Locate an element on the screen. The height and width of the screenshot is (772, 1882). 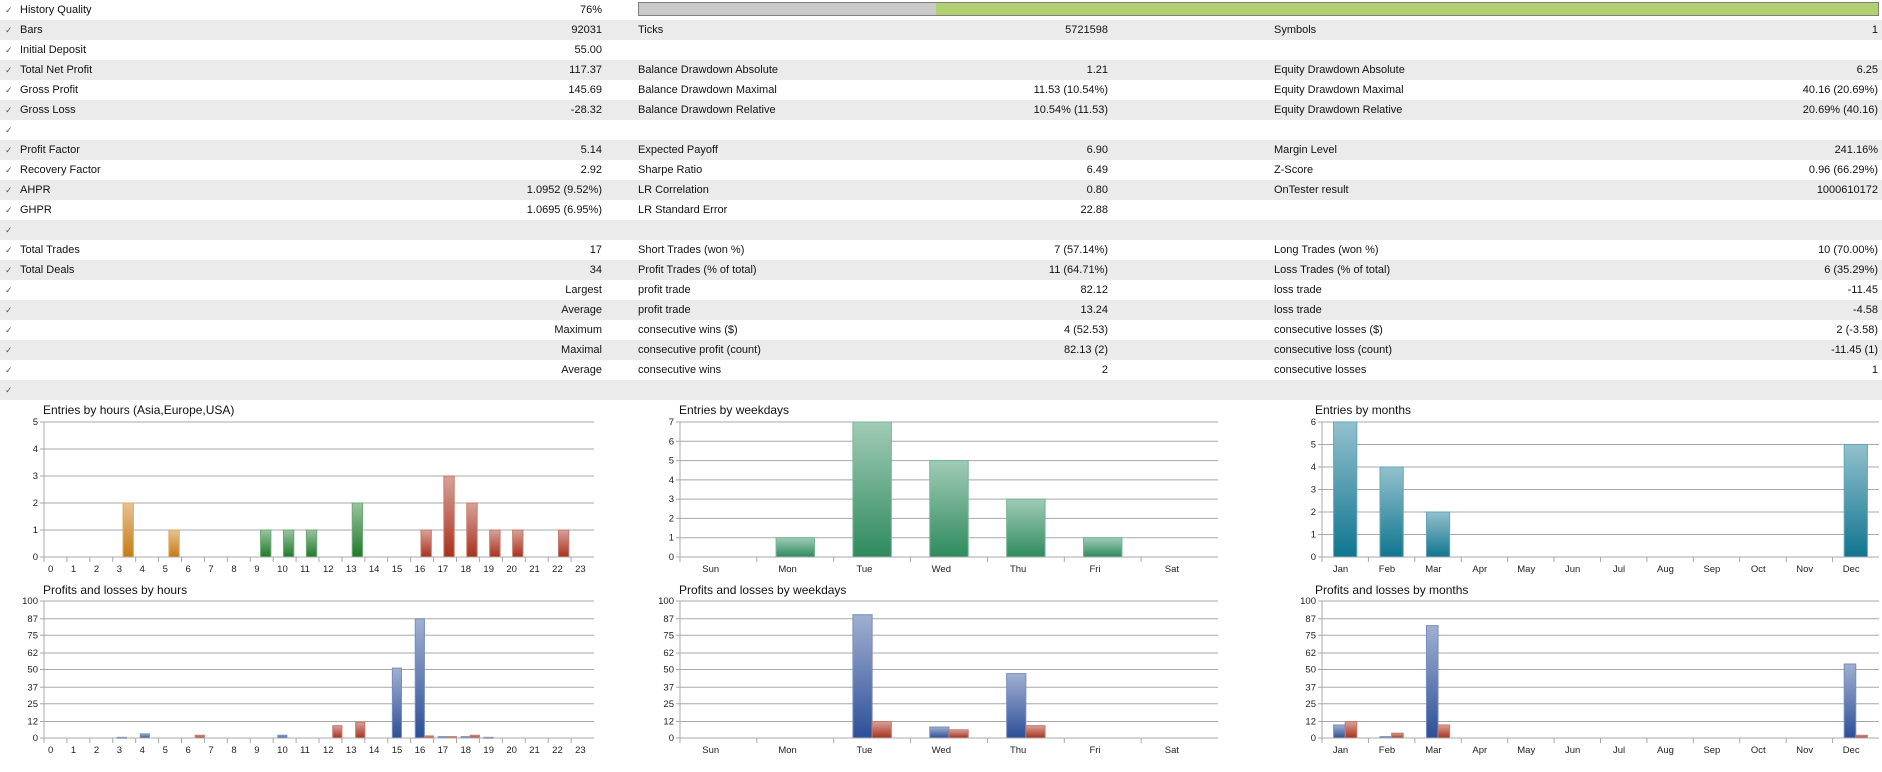
stats-row: ✓ is located at coordinates (941, 230).